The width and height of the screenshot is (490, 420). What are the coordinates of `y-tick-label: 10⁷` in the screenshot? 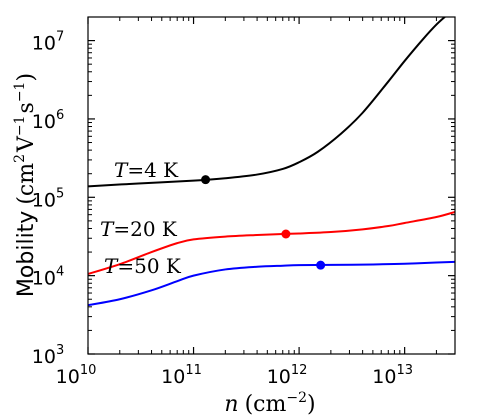 It's located at (48, 42).